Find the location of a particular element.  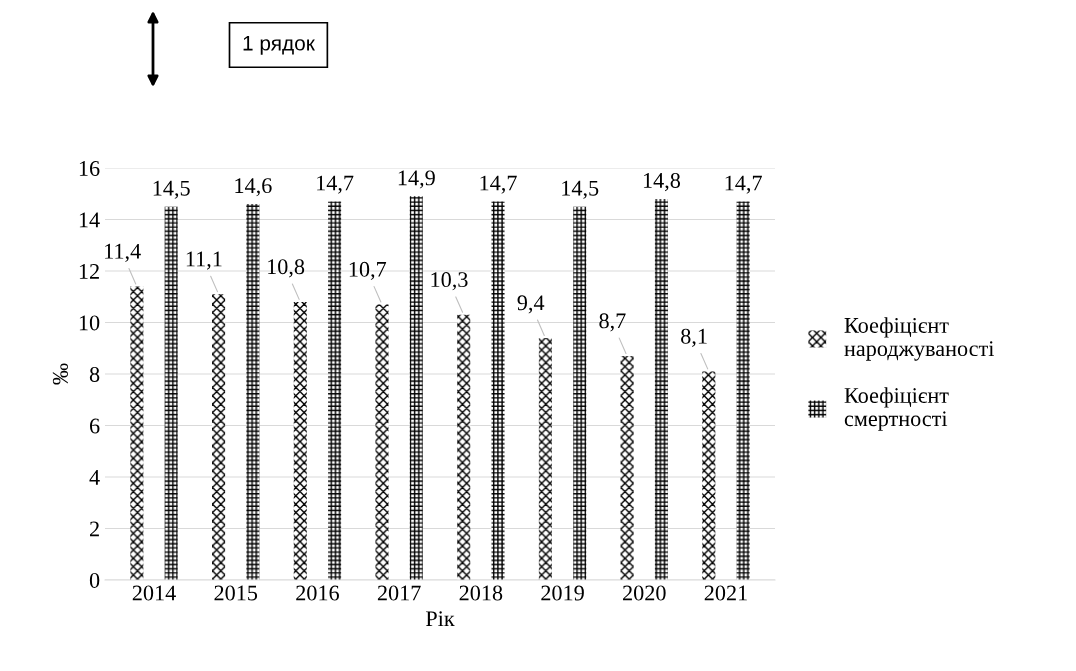

legend-label: Коефіцієнт народжуваності is located at coordinates (919, 339).